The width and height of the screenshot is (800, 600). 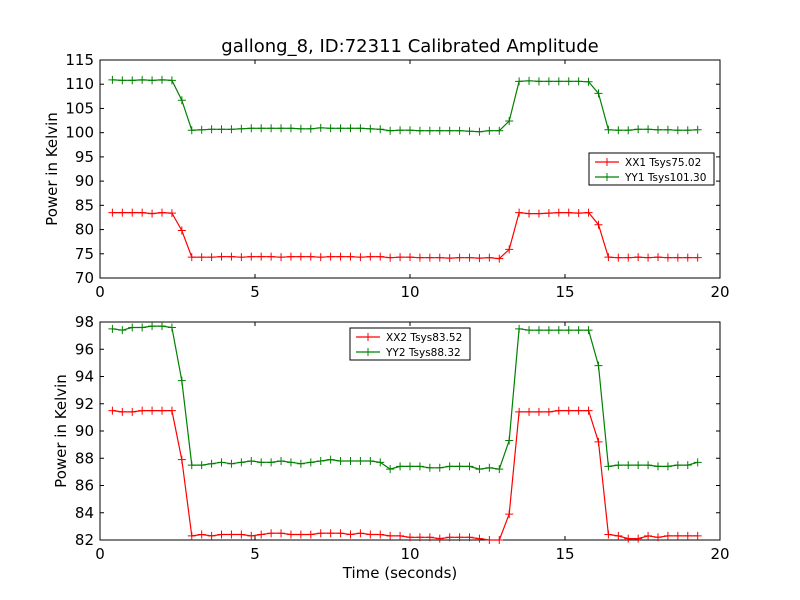 I want to click on y-tick-label: 92, so click(x=84, y=404).